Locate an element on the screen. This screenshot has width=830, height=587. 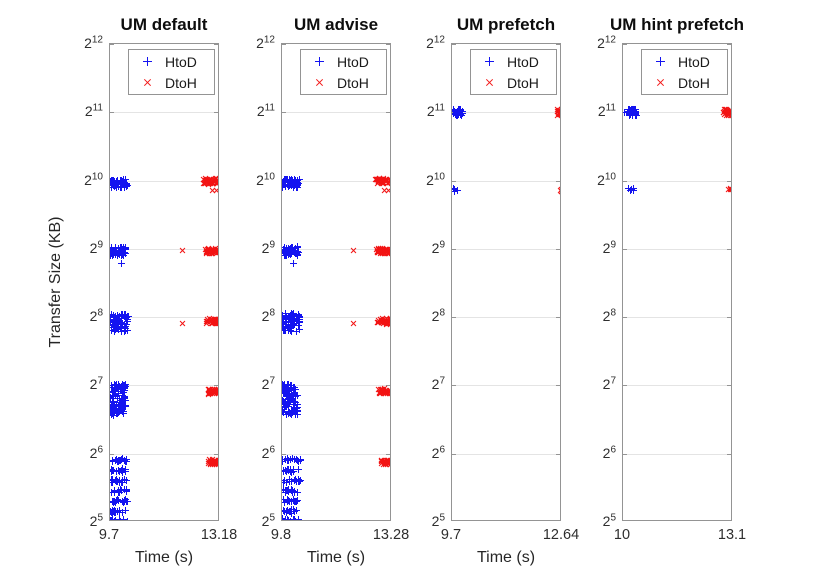
gridline-2pow7 is located at coordinates (164, 386).